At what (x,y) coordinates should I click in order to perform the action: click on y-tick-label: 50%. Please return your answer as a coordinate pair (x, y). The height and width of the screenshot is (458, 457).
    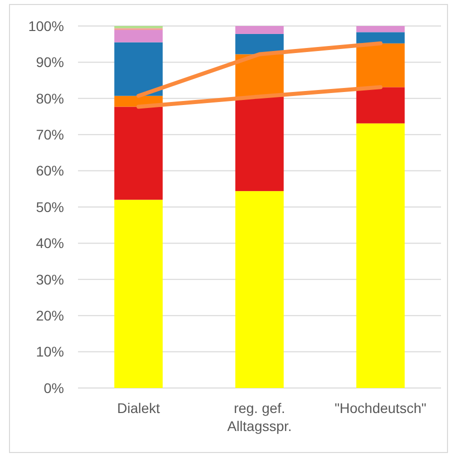
    Looking at the image, I should click on (50, 206).